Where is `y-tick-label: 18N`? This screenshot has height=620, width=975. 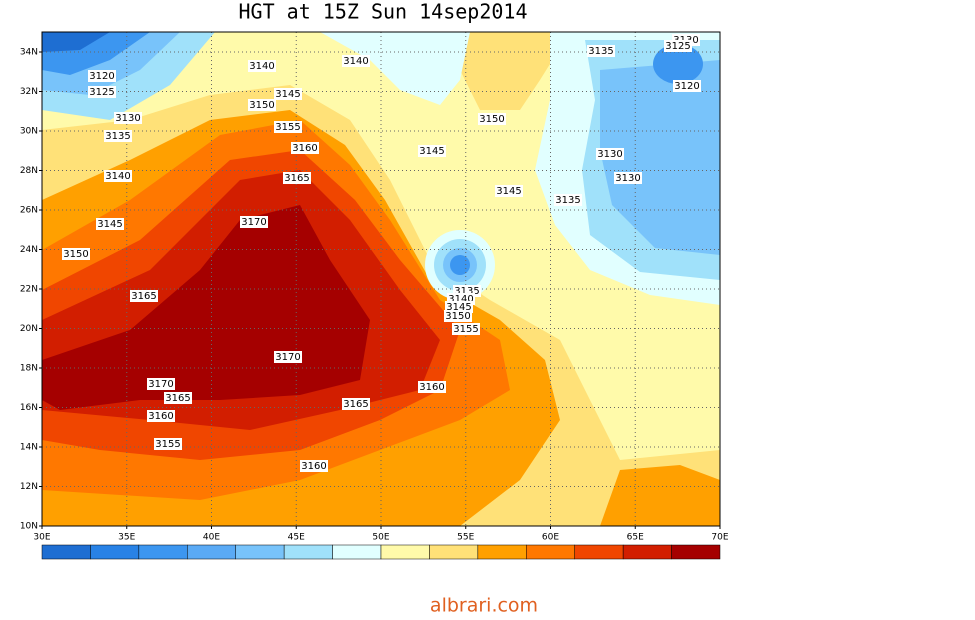
y-tick-label: 18N is located at coordinates (29, 369).